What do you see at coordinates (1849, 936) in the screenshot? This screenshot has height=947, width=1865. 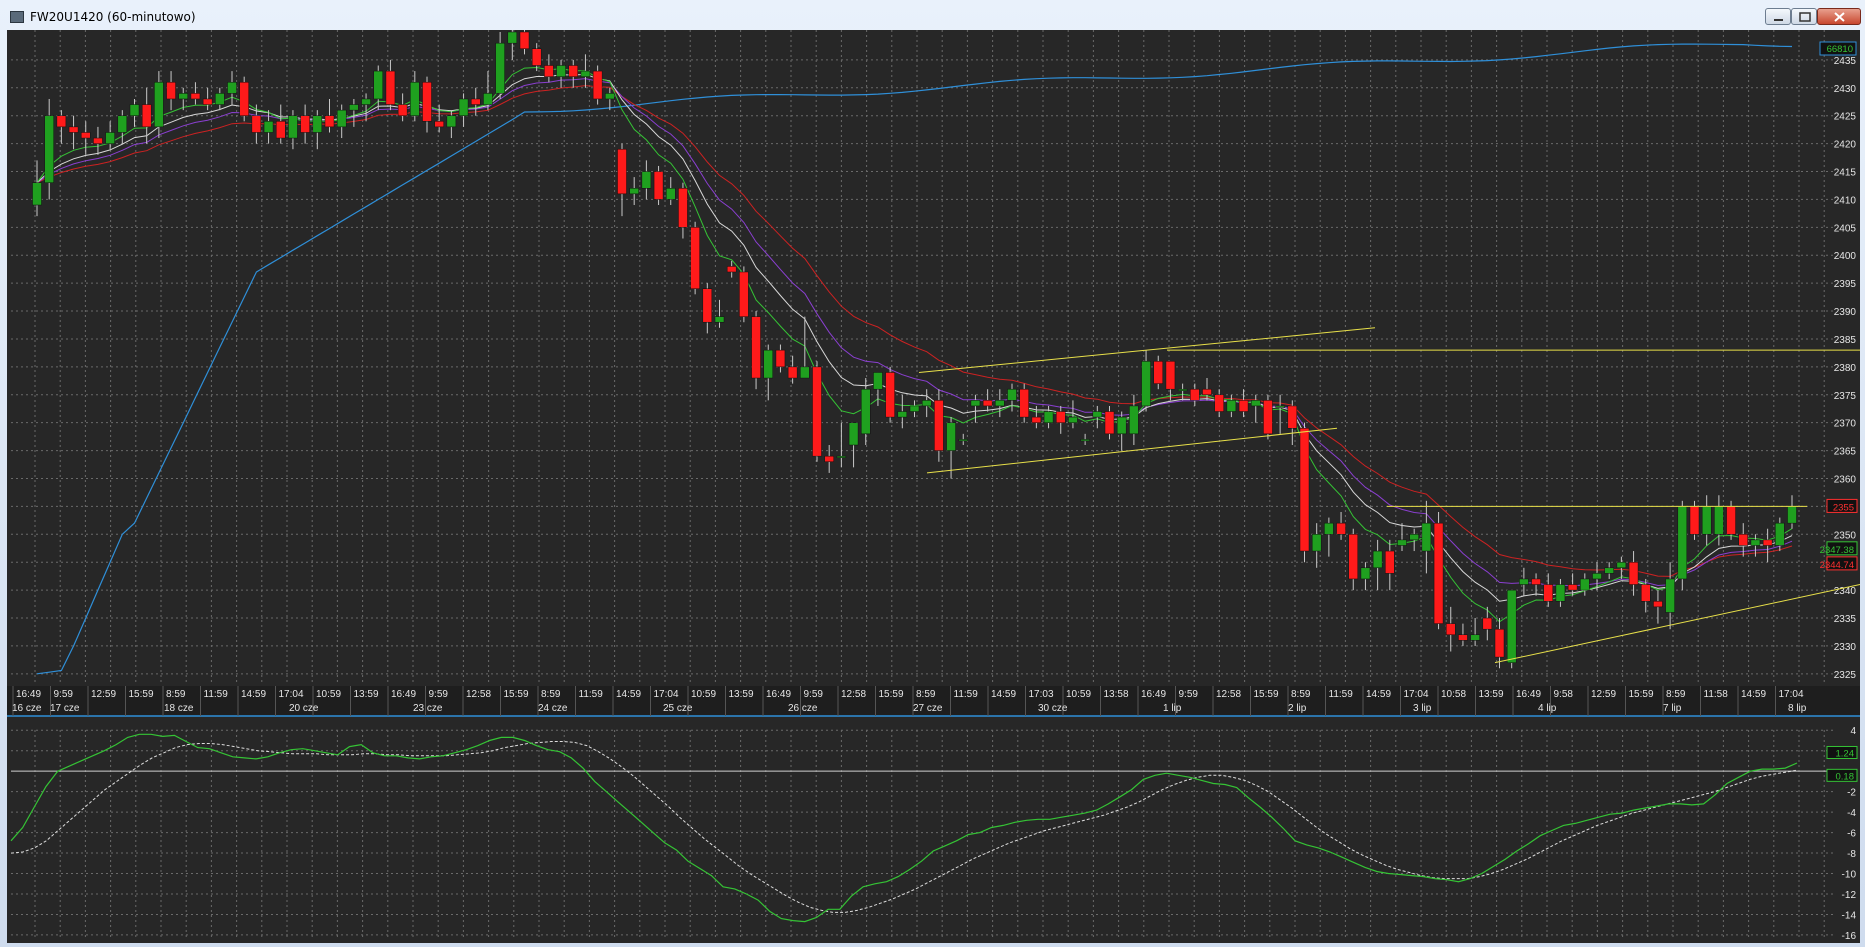 I see `osc-tick-label: -16` at bounding box center [1849, 936].